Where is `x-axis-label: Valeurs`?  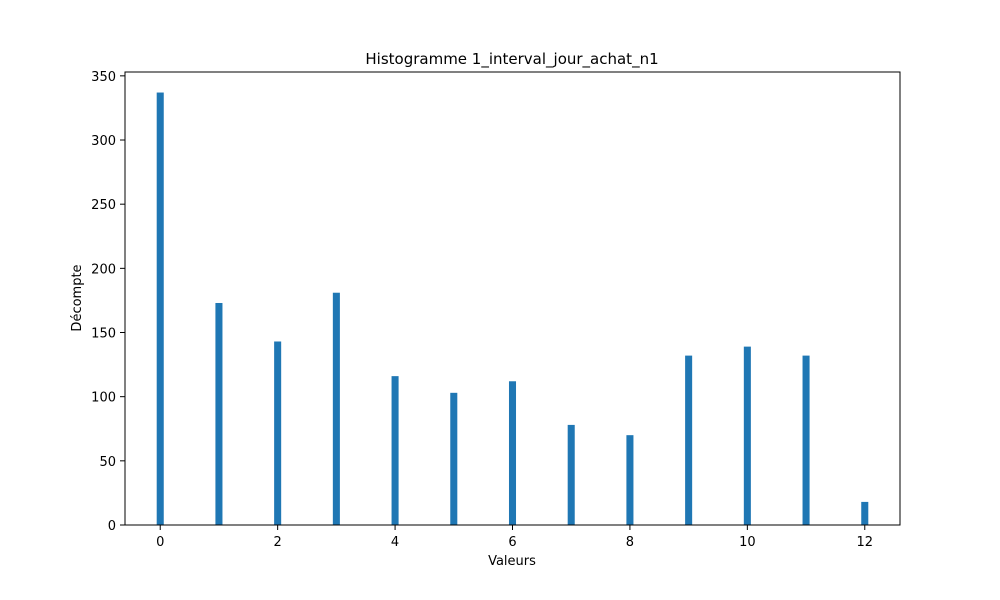
x-axis-label: Valeurs is located at coordinates (512, 561).